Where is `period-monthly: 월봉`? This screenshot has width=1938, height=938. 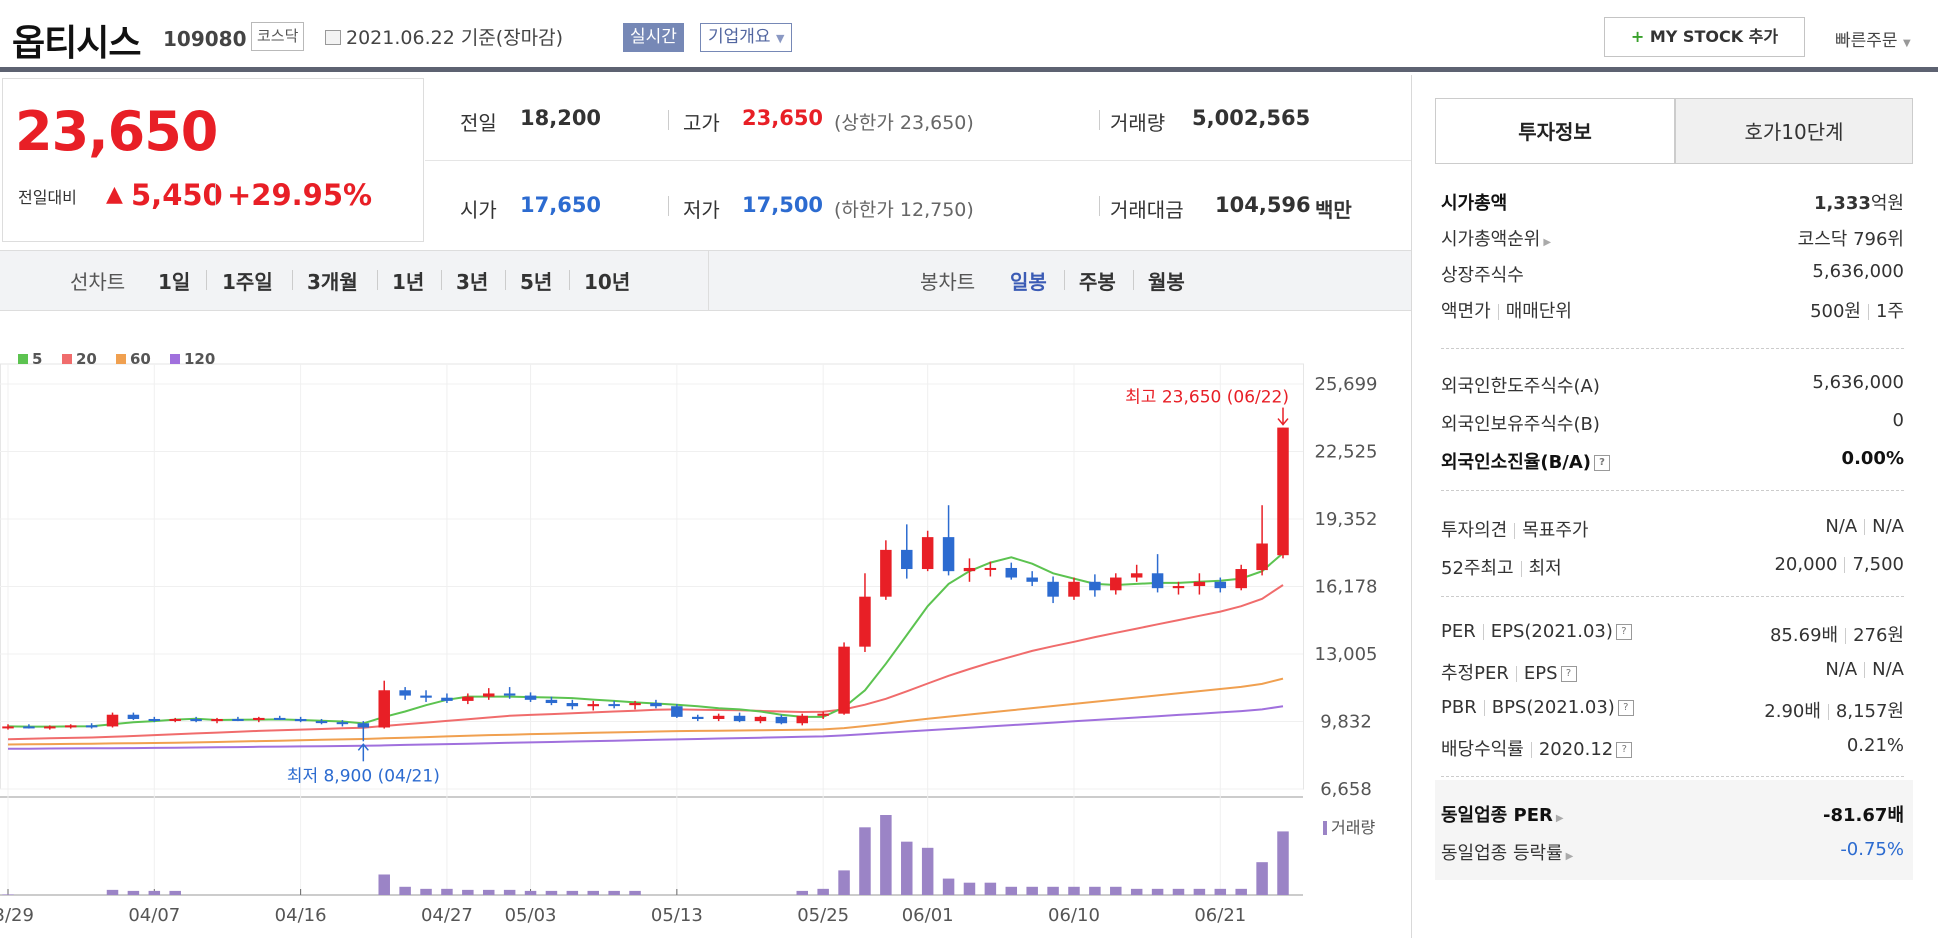
period-monthly: 월봉 is located at coordinates (1166, 282).